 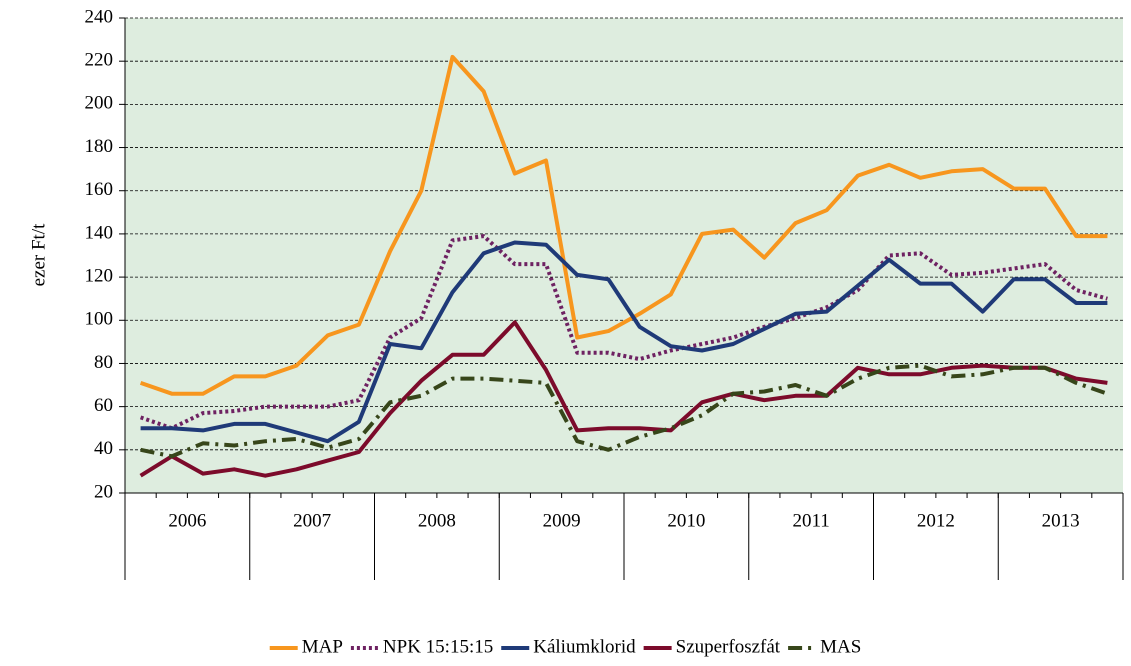 I want to click on y-tick-label: 80, so click(x=103, y=362).